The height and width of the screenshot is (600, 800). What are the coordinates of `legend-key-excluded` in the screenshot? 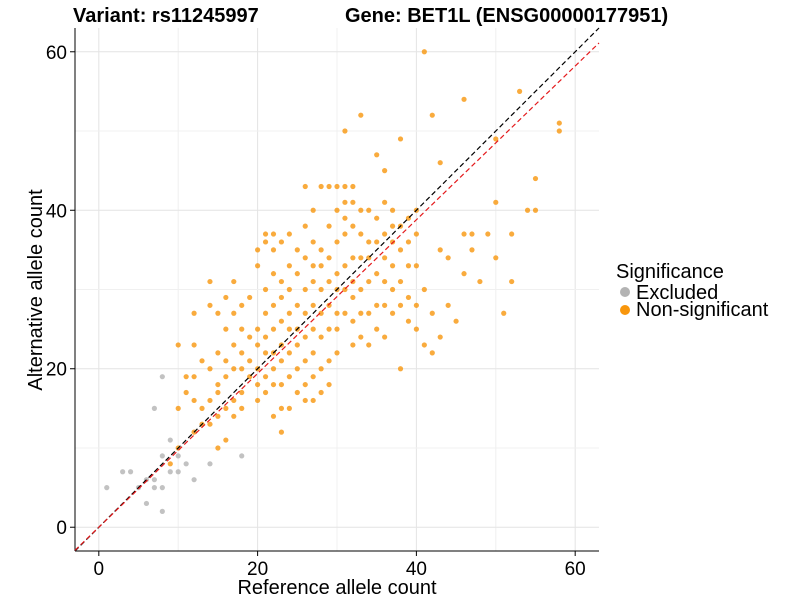 It's located at (625, 292).